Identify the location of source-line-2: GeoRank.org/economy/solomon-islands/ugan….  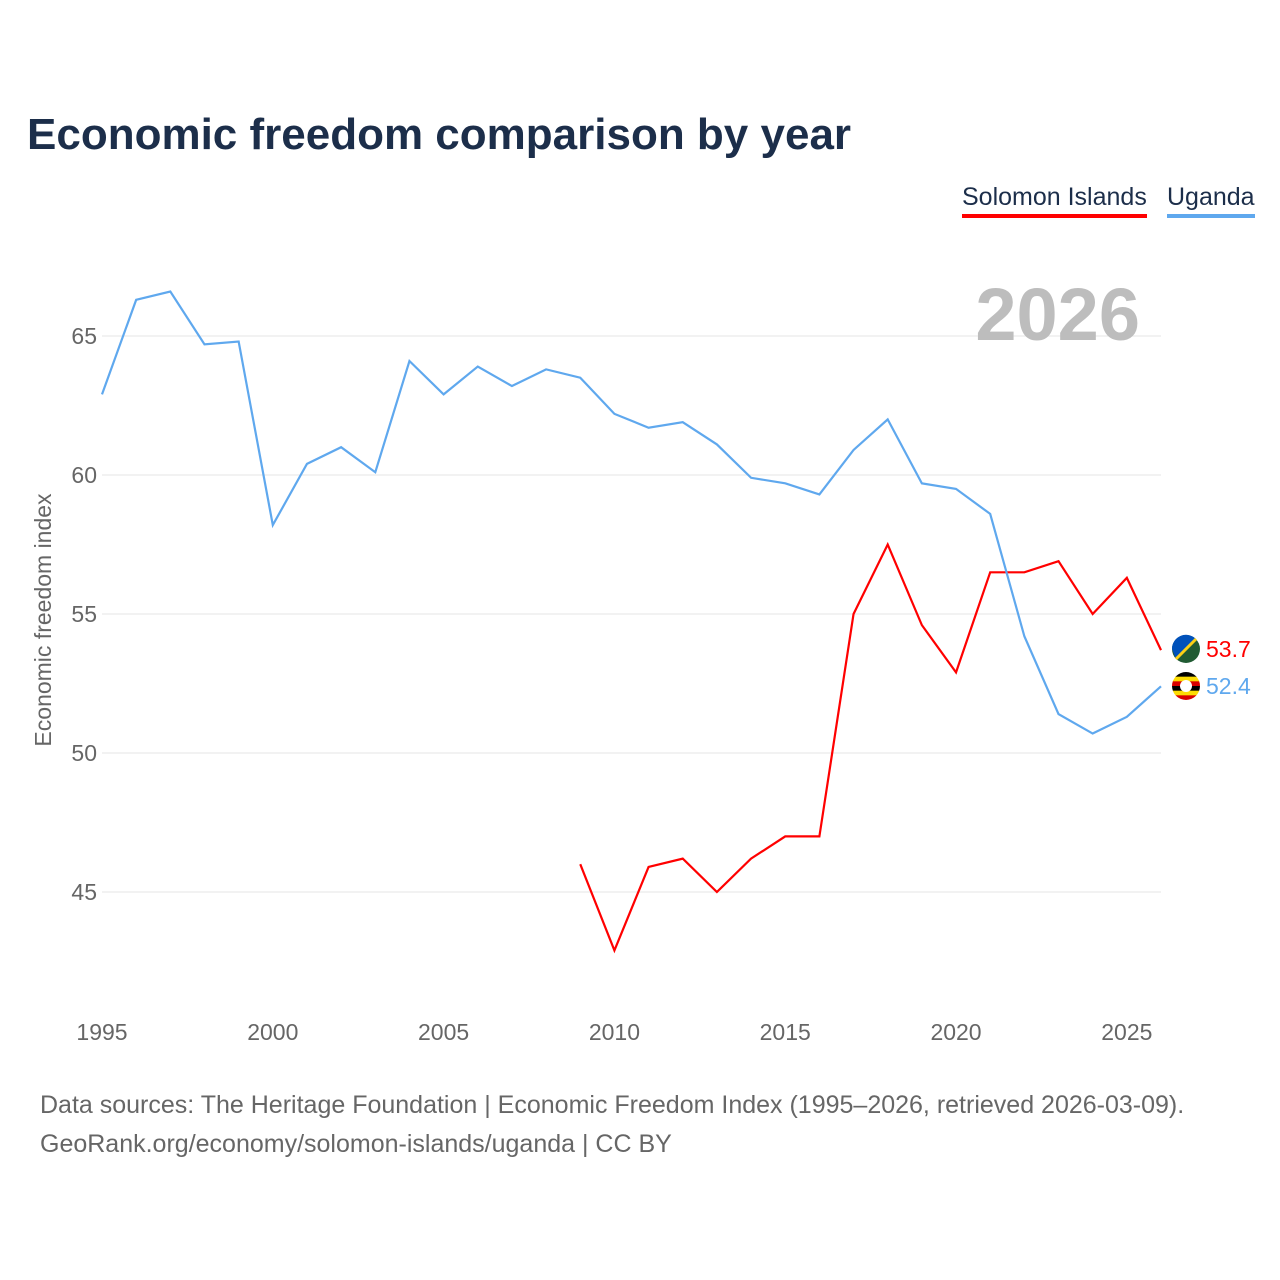
(356, 1144).